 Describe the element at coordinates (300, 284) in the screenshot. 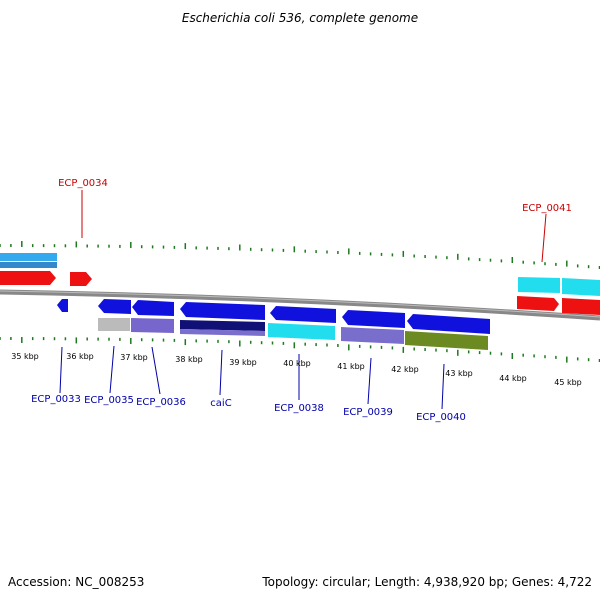

I see `forward-features` at that location.